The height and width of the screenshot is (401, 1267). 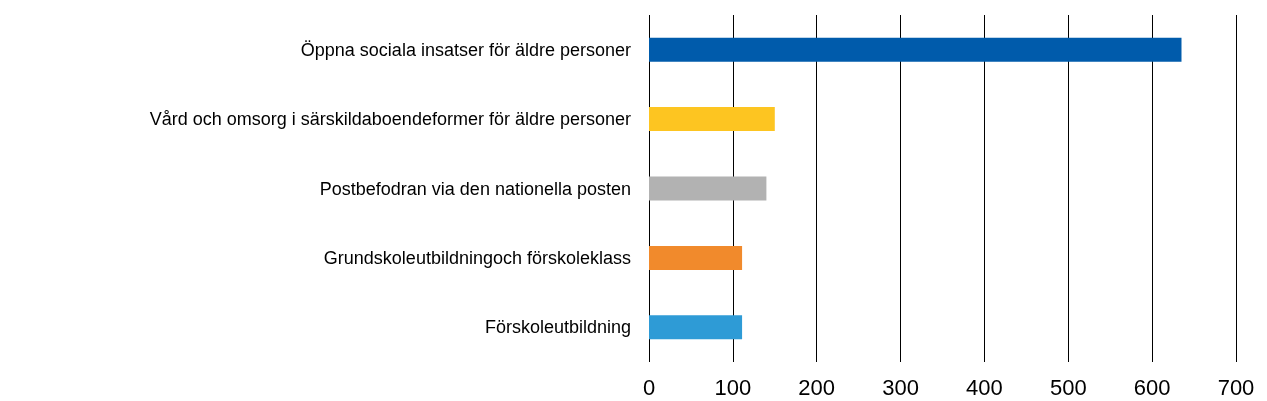 I want to click on x-tick-label: 0, so click(x=649, y=387).